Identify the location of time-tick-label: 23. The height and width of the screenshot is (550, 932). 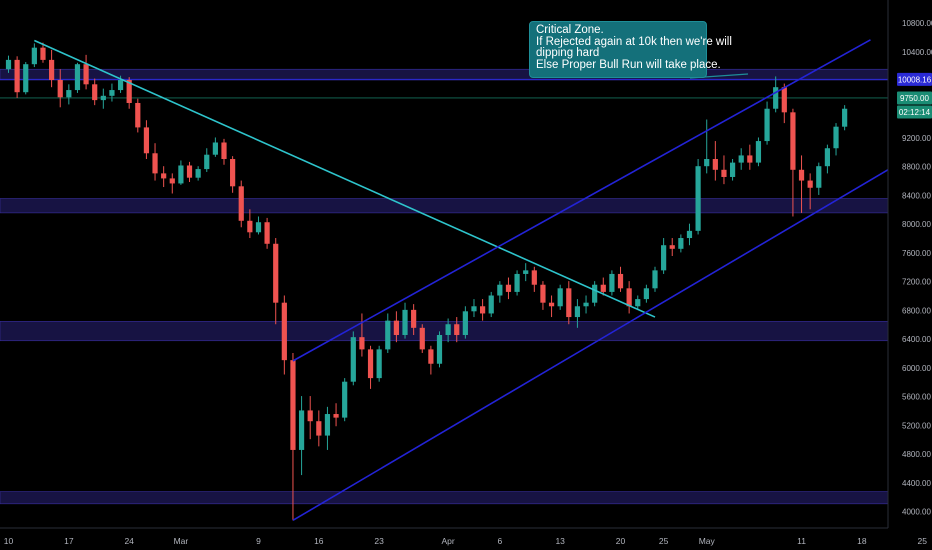
(379, 541).